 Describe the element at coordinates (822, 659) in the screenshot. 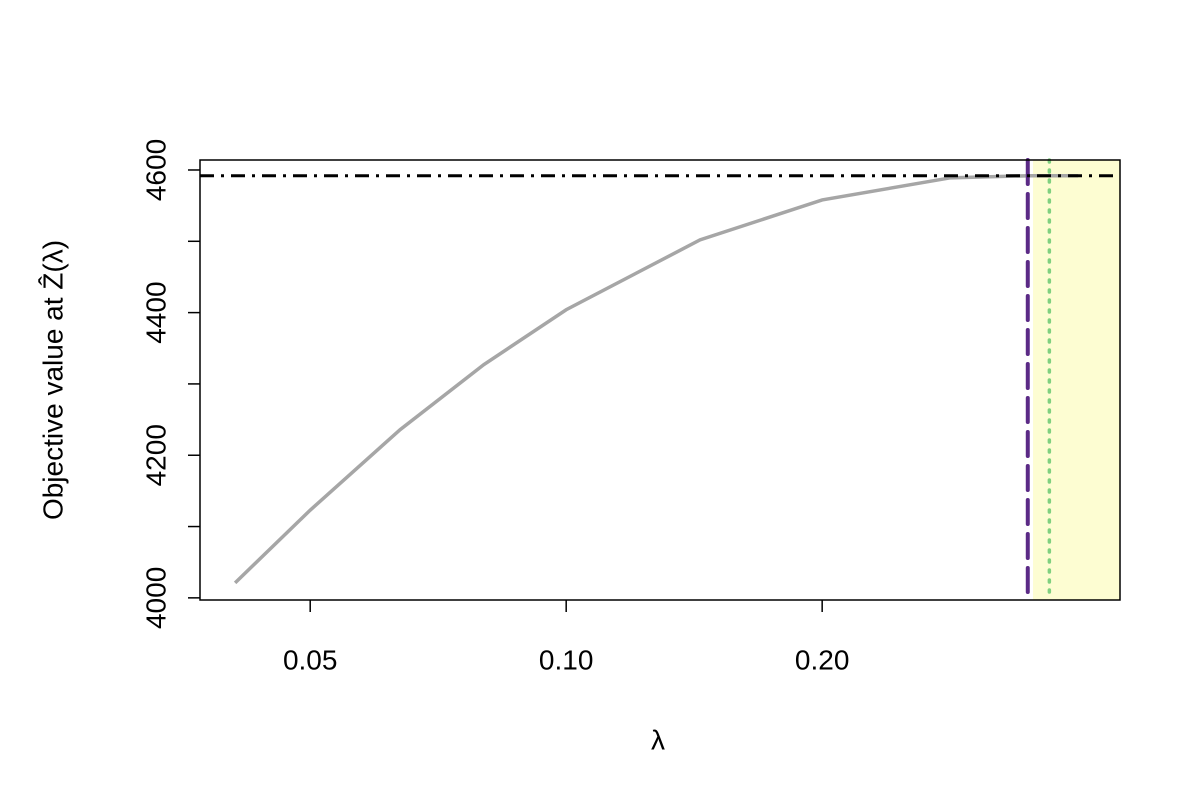

I see `x-tick-label: 0.20` at that location.